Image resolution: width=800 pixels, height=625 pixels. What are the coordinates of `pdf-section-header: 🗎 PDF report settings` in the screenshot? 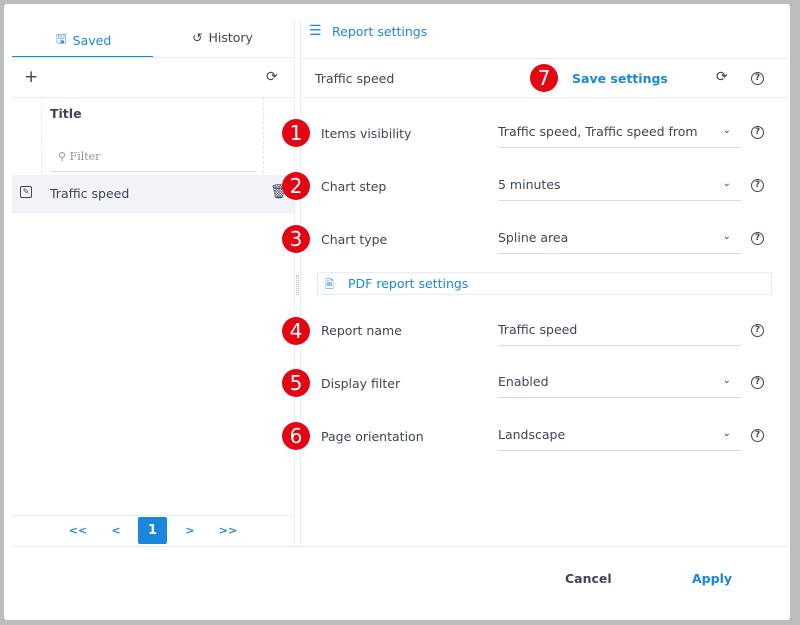 It's located at (544, 283).